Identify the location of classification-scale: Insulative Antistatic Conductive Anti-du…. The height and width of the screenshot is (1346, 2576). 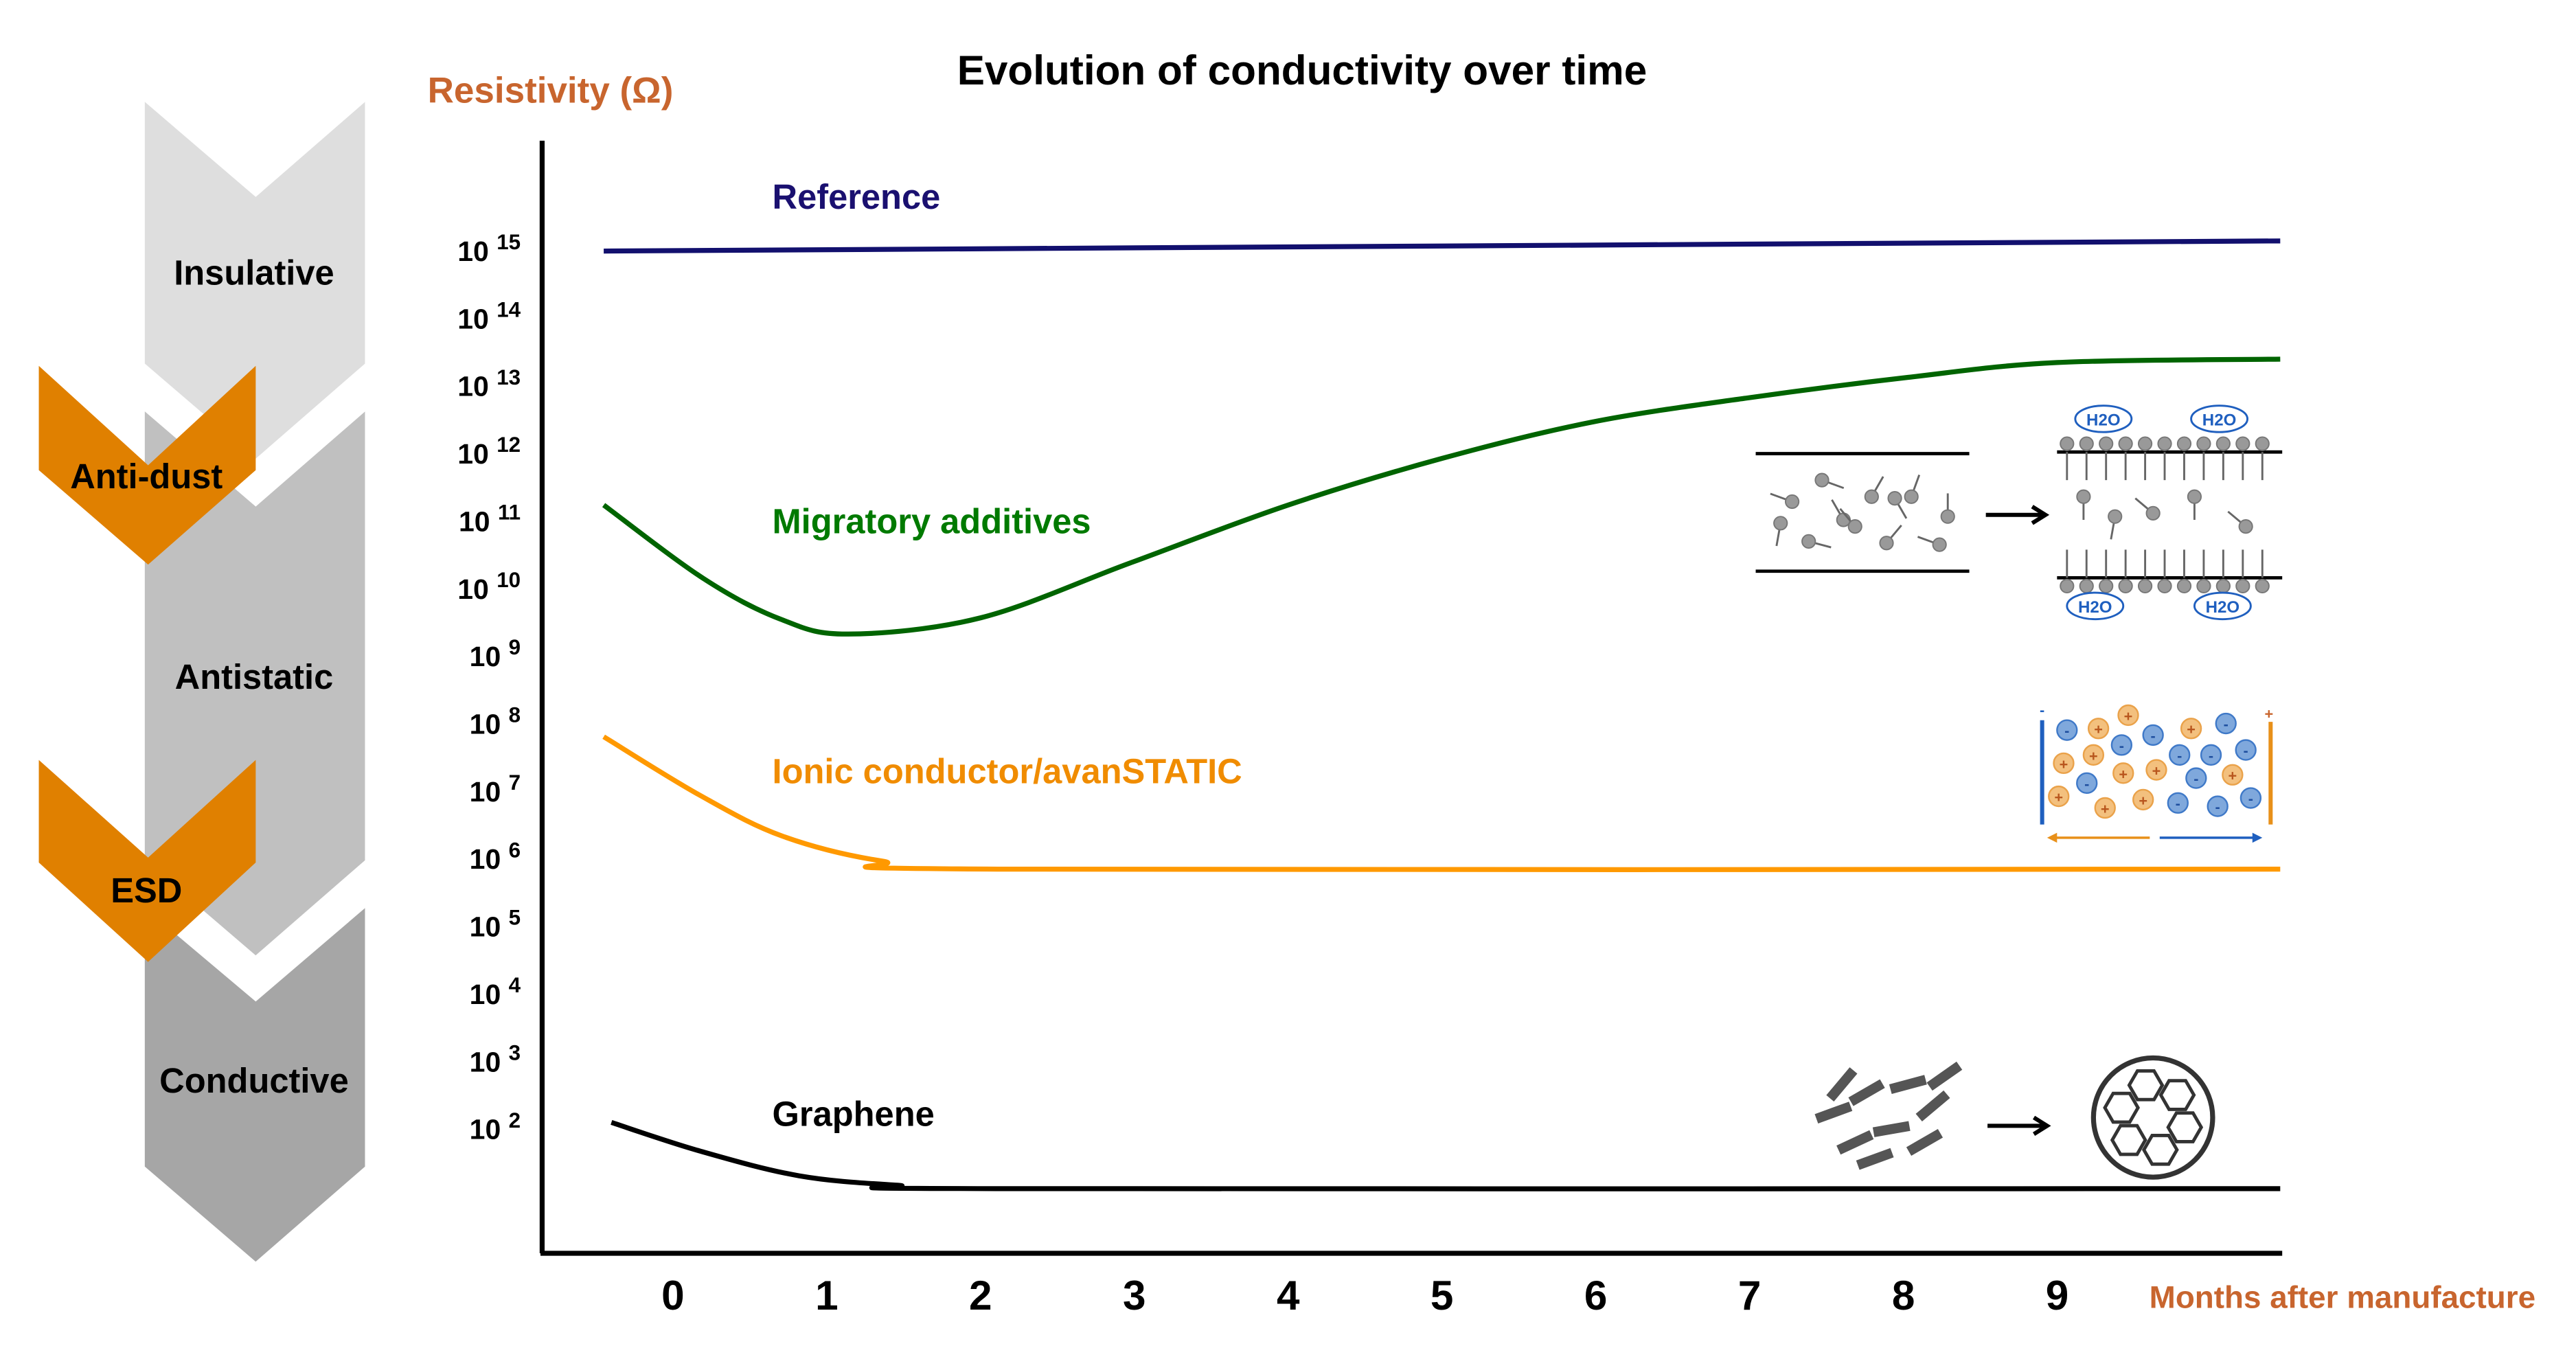
(206, 677).